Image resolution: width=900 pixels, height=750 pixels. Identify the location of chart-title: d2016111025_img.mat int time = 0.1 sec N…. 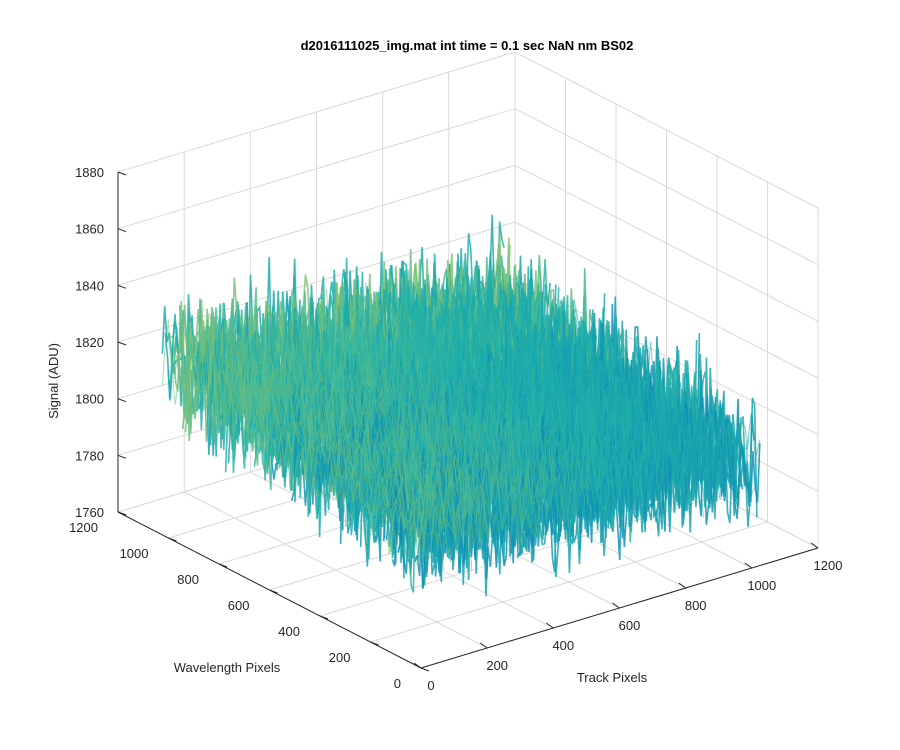
(467, 45).